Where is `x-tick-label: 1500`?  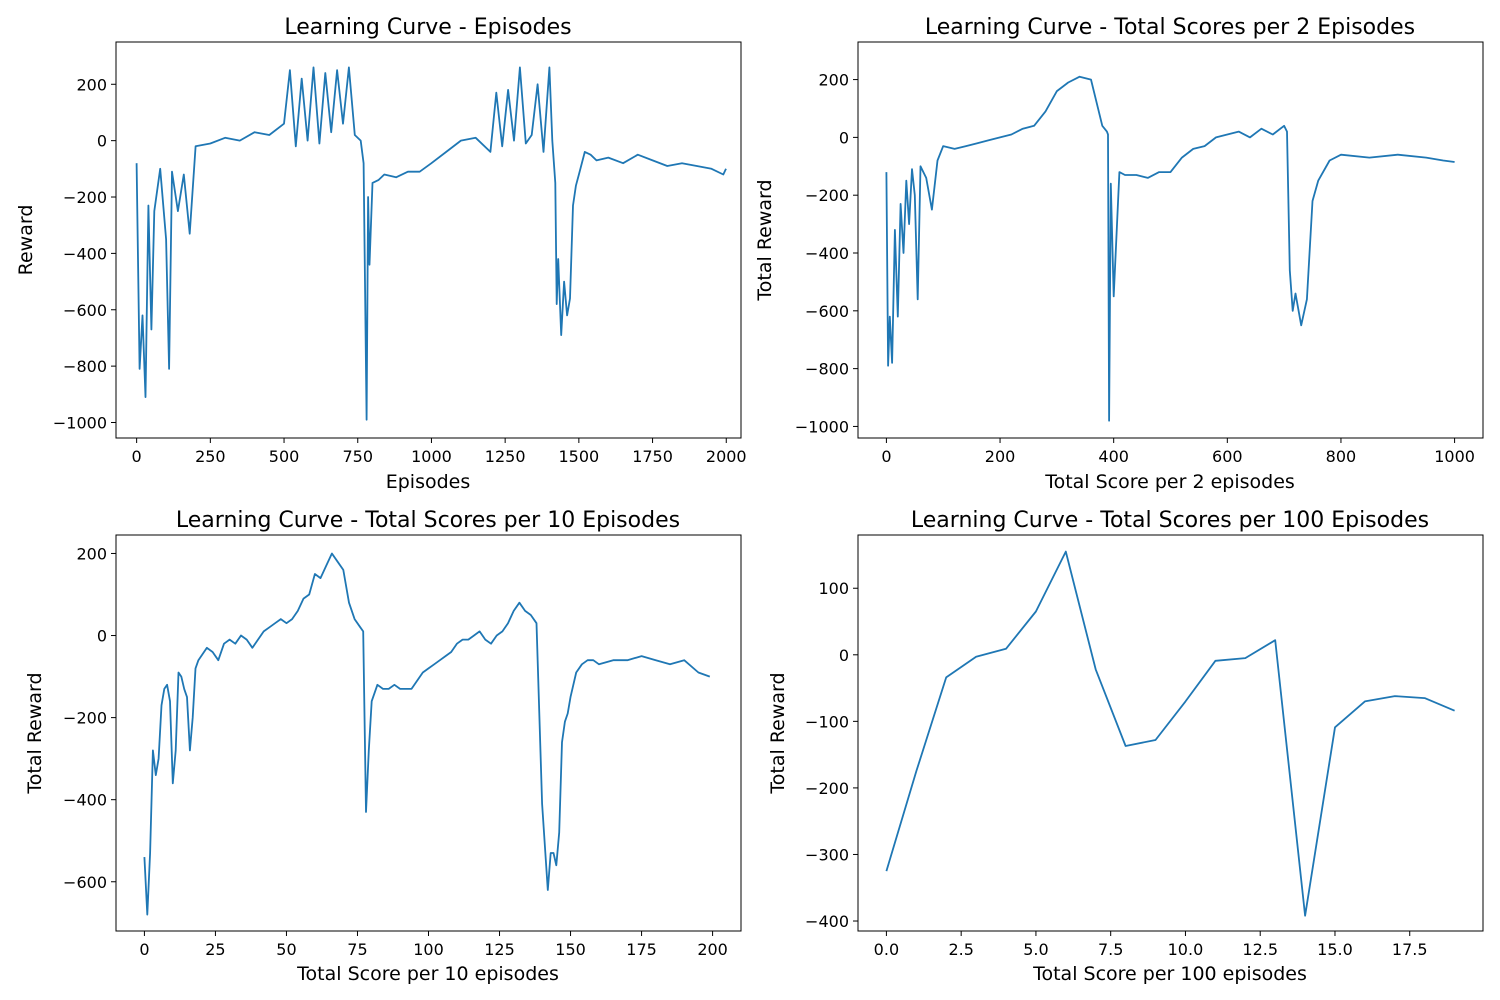
x-tick-label: 1500 is located at coordinates (578, 456).